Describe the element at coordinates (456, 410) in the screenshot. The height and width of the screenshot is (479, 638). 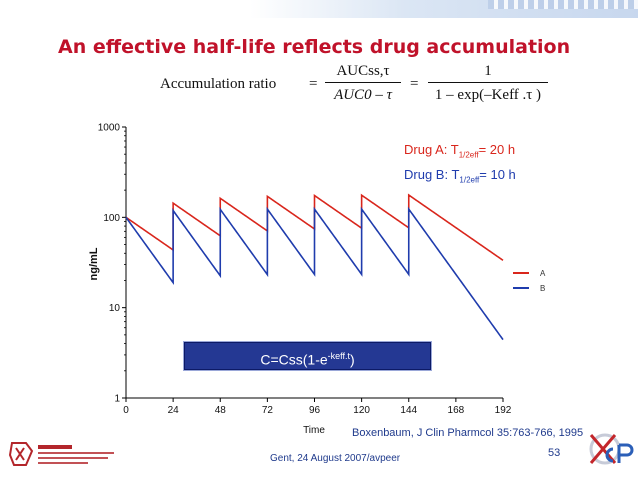
I see `x-tick-label: 168` at that location.